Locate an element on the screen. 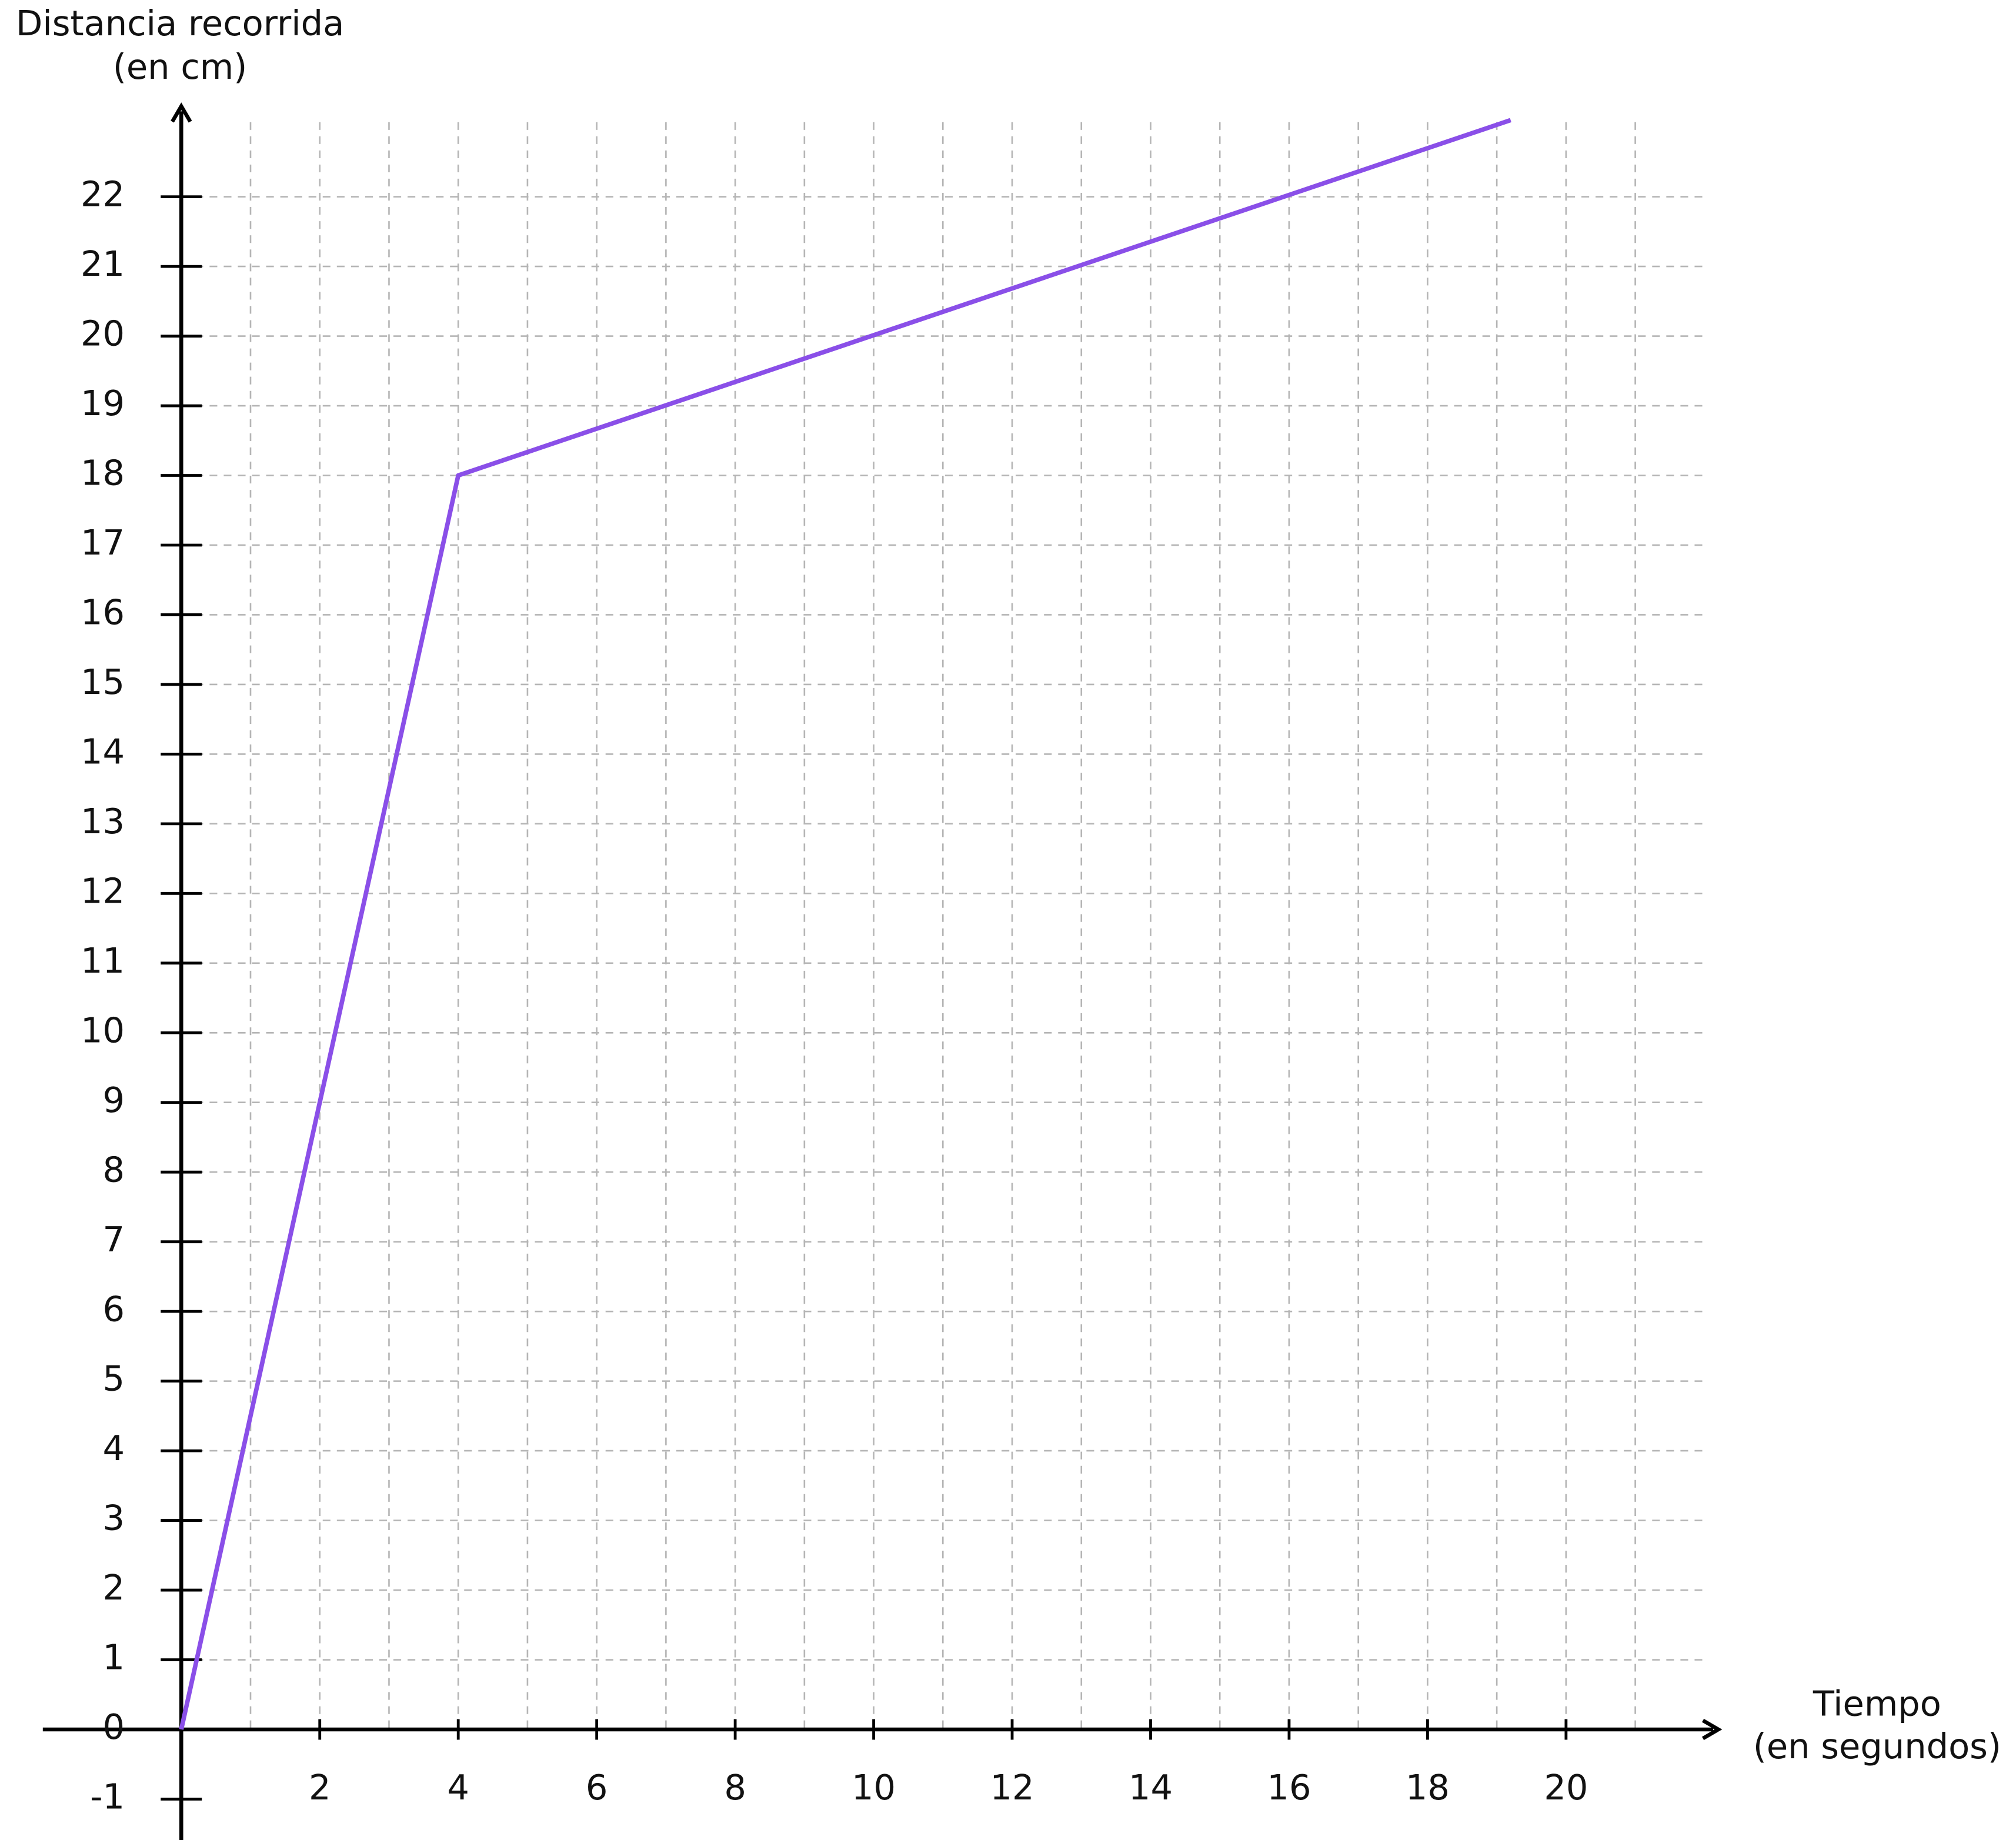 This screenshot has width=2016, height=1840. x-tick-label: 10 is located at coordinates (874, 1787).